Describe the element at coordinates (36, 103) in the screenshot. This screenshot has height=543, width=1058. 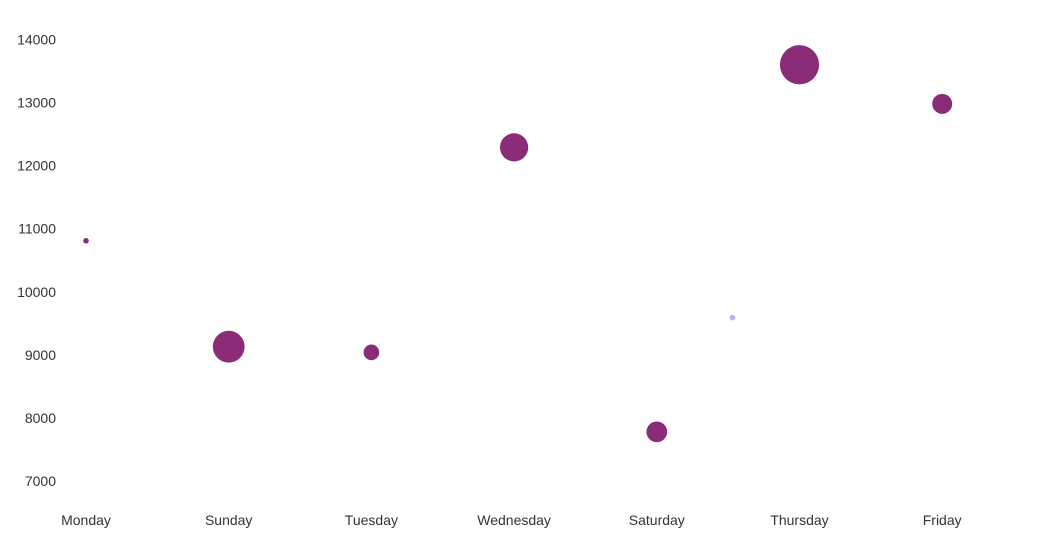
I see `y-tick-label: 13000` at that location.